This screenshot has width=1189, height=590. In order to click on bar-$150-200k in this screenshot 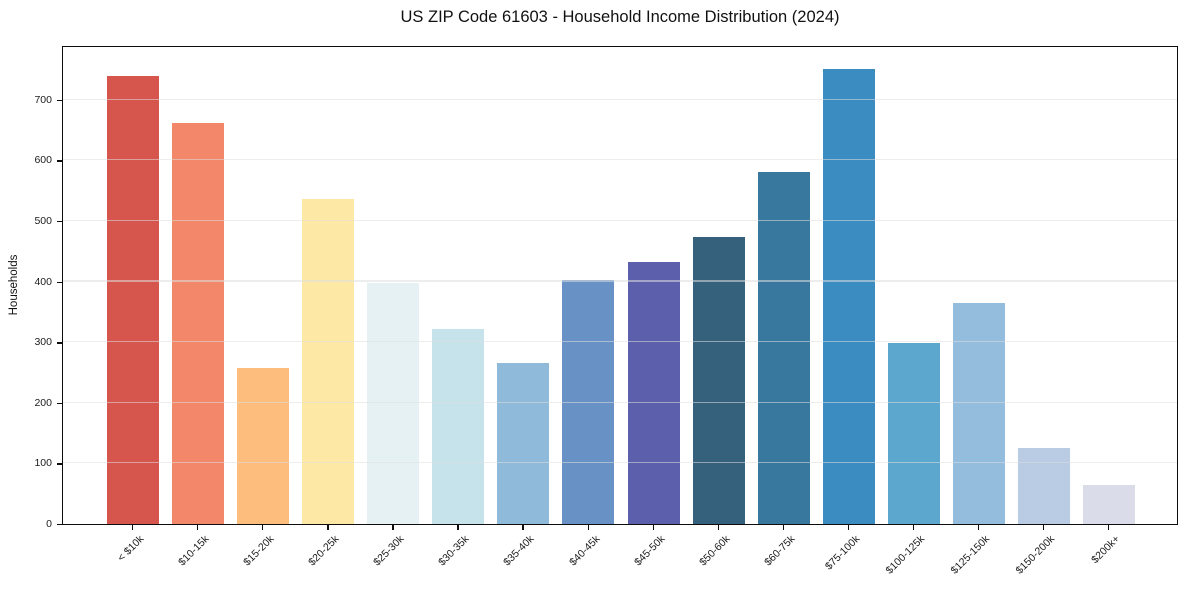, I will do `click(1043, 485)`.